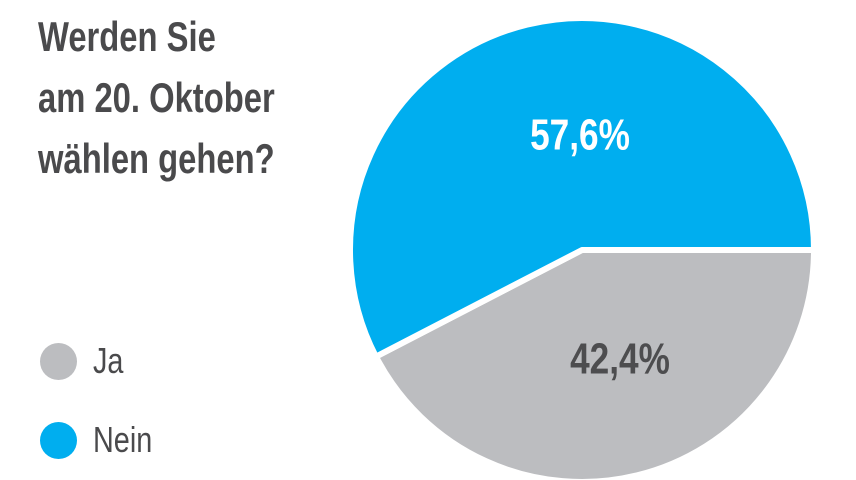 This screenshot has height=480, width=856. I want to click on title-line: wählen gehen?, so click(156, 158).